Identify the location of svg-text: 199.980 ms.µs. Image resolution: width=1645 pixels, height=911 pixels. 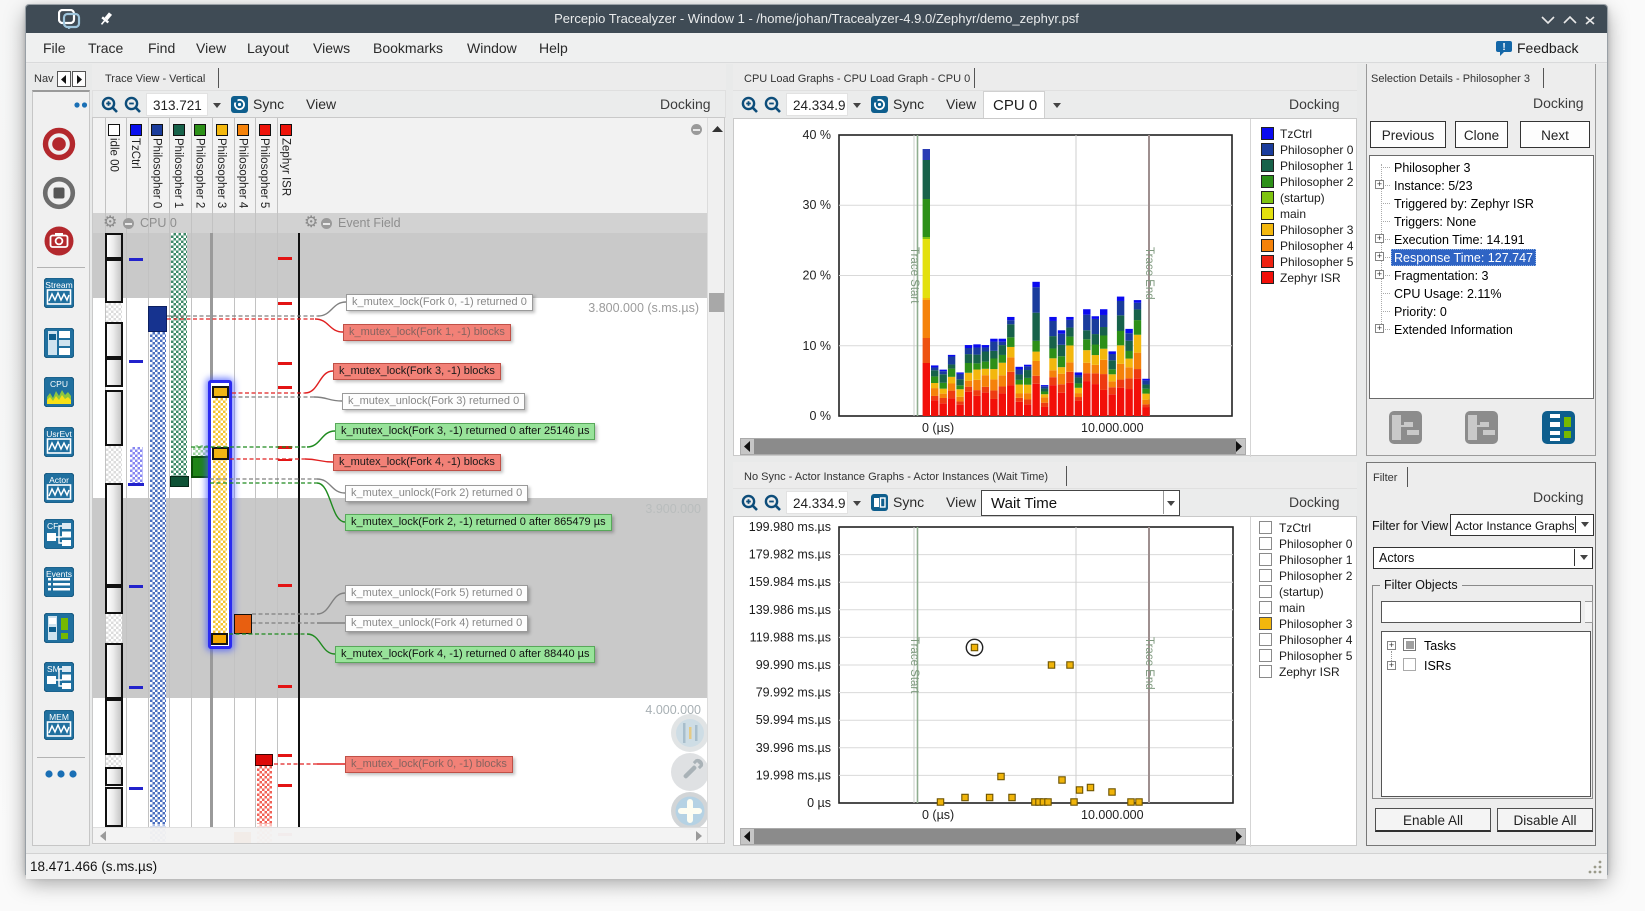
(790, 527).